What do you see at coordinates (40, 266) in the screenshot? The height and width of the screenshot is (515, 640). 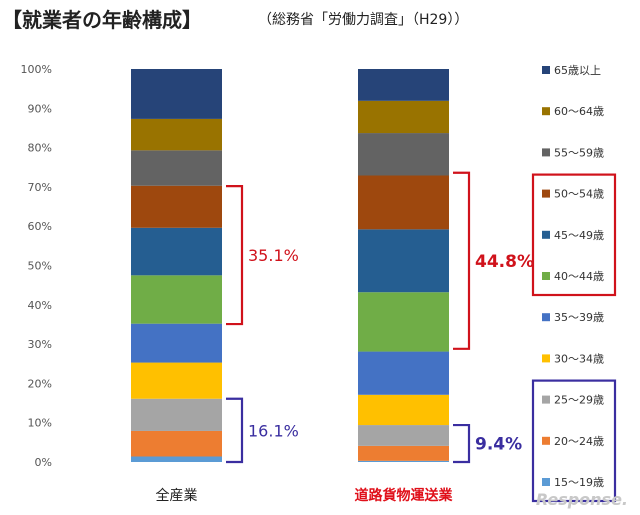 I see `y-tick-label: 50%` at bounding box center [40, 266].